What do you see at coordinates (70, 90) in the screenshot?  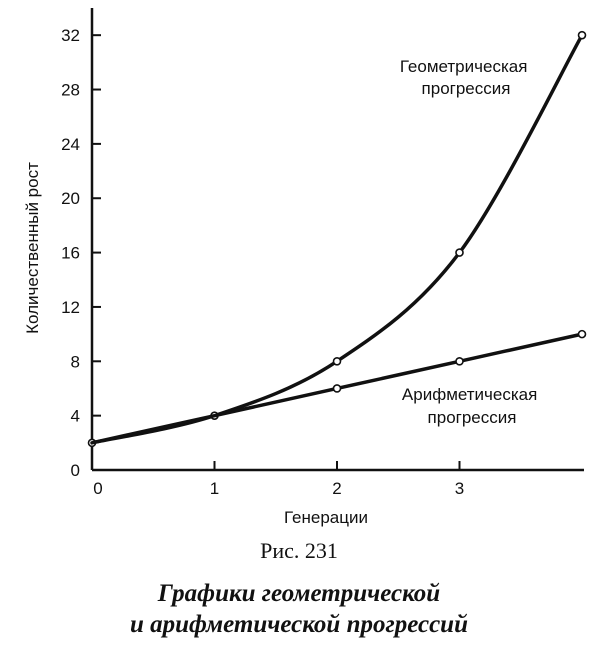 I see `y-tick-label: 28` at bounding box center [70, 90].